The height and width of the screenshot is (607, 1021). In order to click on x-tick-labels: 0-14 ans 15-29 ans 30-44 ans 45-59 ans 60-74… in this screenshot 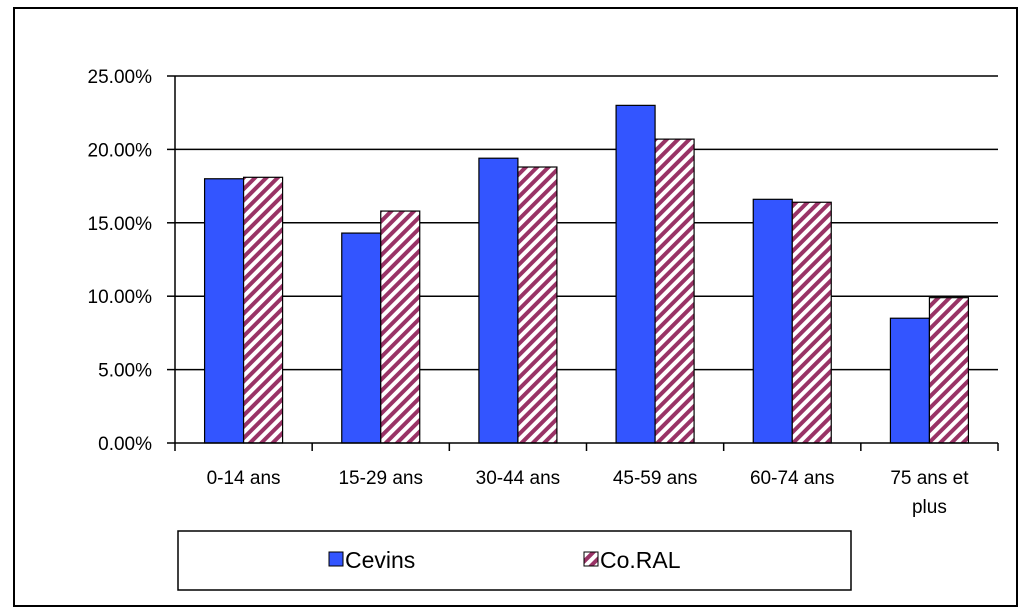, I will do `click(588, 493)`.